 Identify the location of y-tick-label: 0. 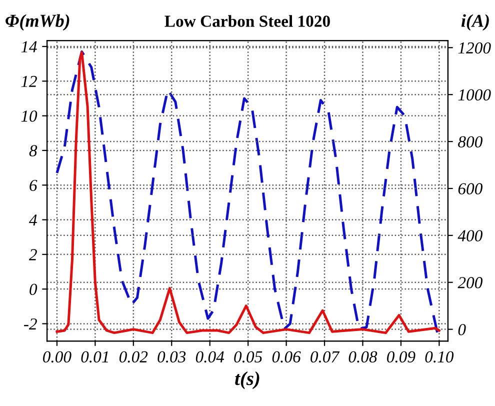
(34, 290).